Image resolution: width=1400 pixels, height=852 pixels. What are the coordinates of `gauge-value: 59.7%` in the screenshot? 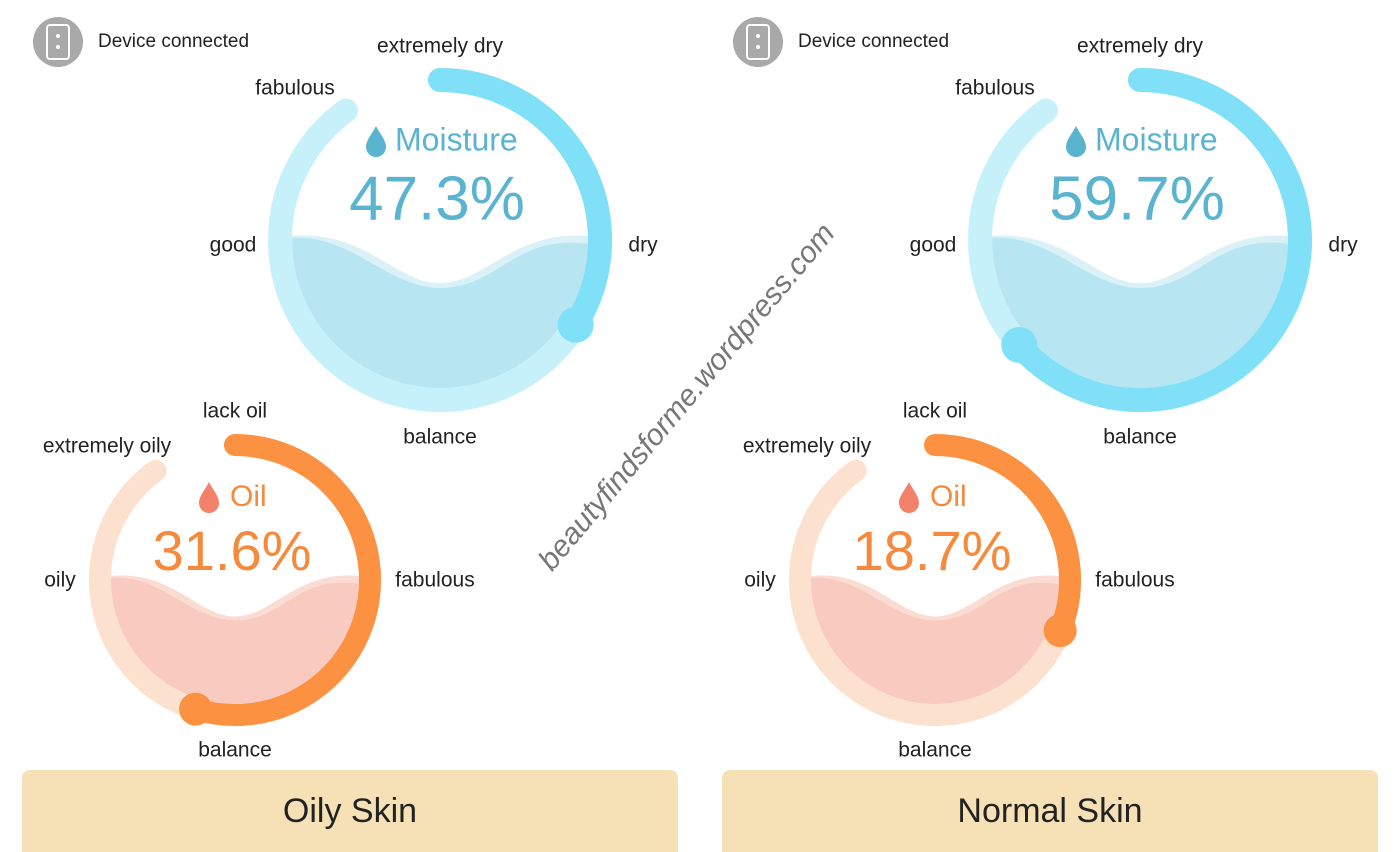 It's located at (1137, 198).